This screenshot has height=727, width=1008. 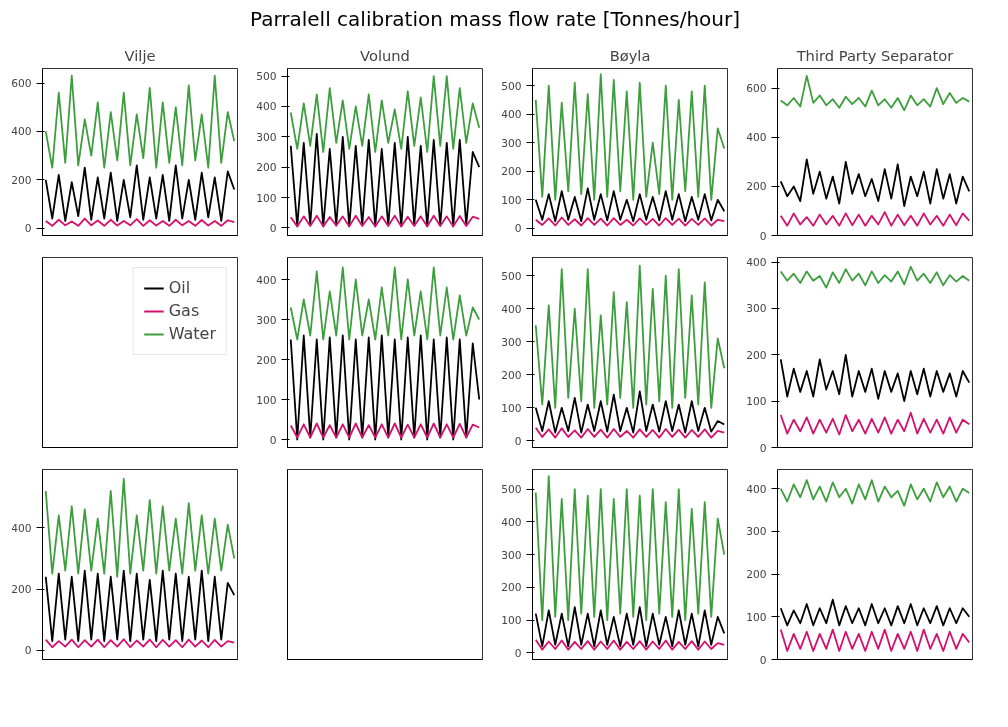 What do you see at coordinates (875, 55) in the screenshot?
I see `chart-title: Third Party Separator` at bounding box center [875, 55].